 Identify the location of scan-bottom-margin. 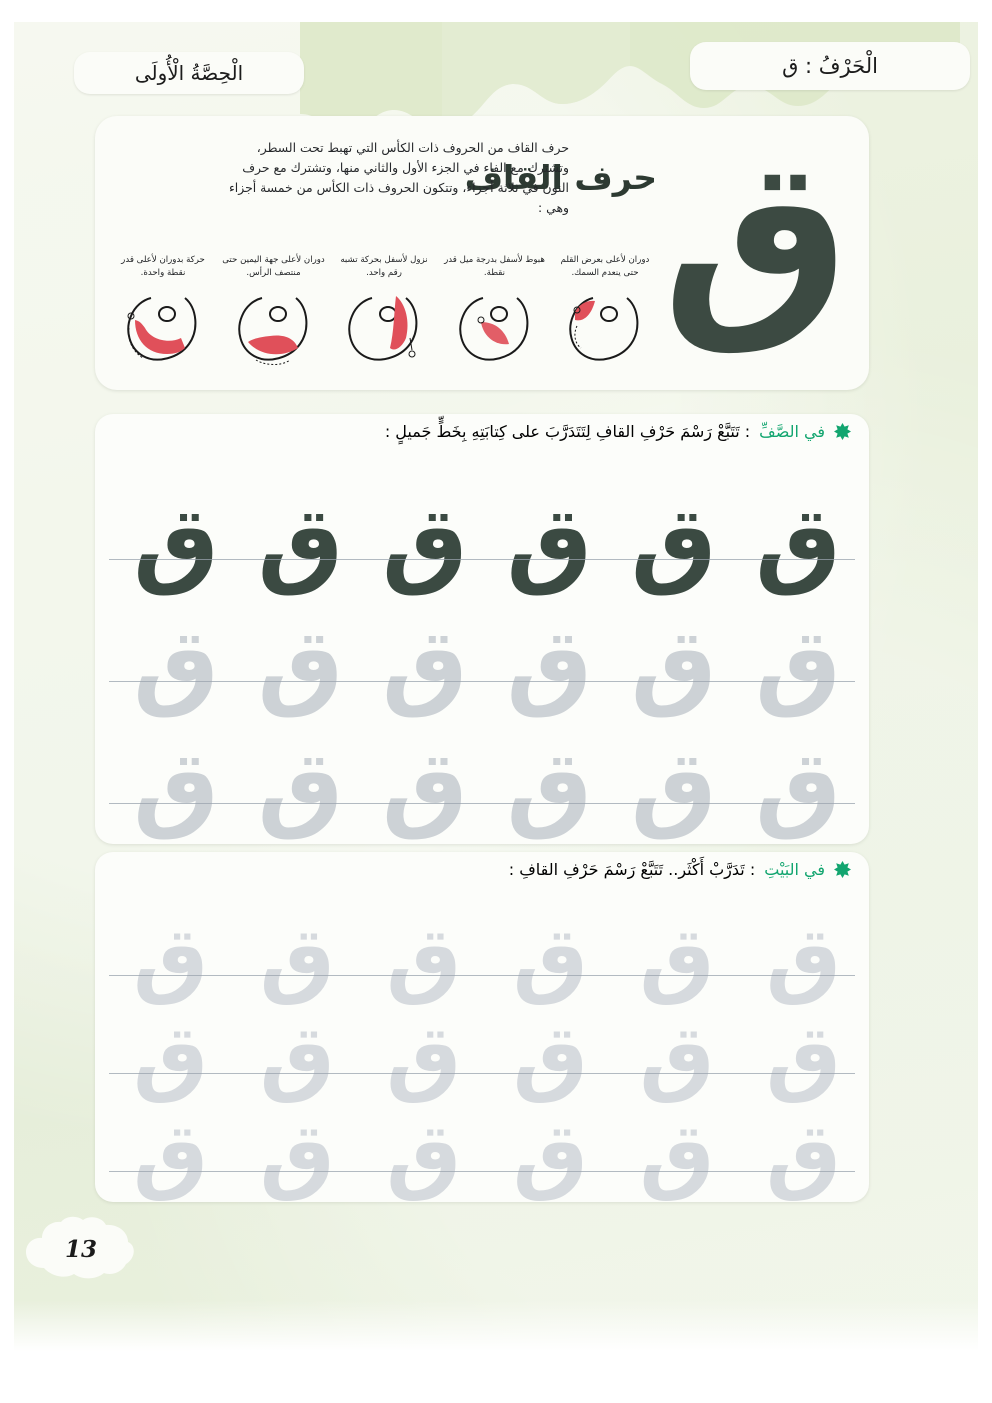
(496, 1377).